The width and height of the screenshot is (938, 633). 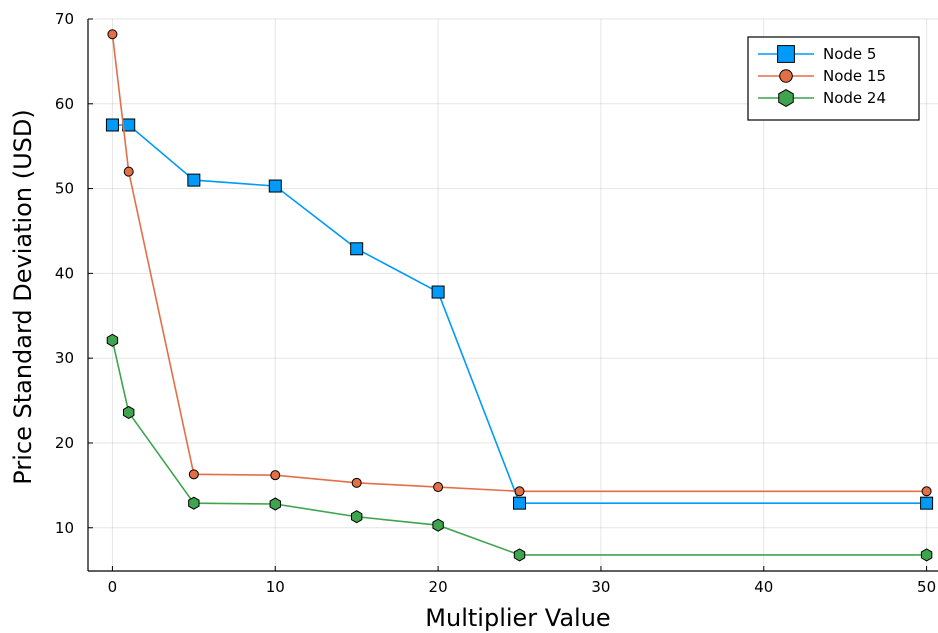 What do you see at coordinates (517, 618) in the screenshot?
I see `x-axis-title: Multiplier Value` at bounding box center [517, 618].